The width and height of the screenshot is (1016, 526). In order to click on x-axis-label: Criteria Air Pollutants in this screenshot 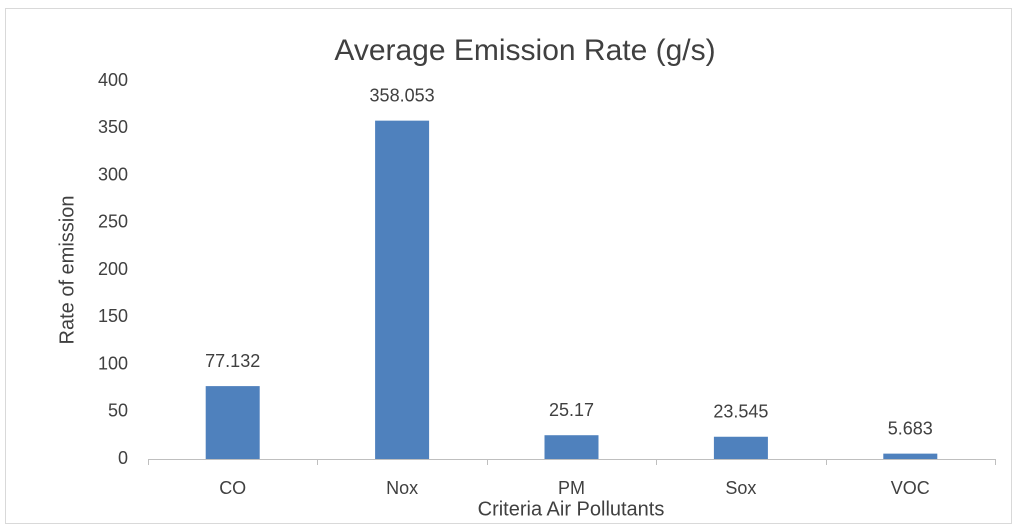, I will do `click(571, 509)`.